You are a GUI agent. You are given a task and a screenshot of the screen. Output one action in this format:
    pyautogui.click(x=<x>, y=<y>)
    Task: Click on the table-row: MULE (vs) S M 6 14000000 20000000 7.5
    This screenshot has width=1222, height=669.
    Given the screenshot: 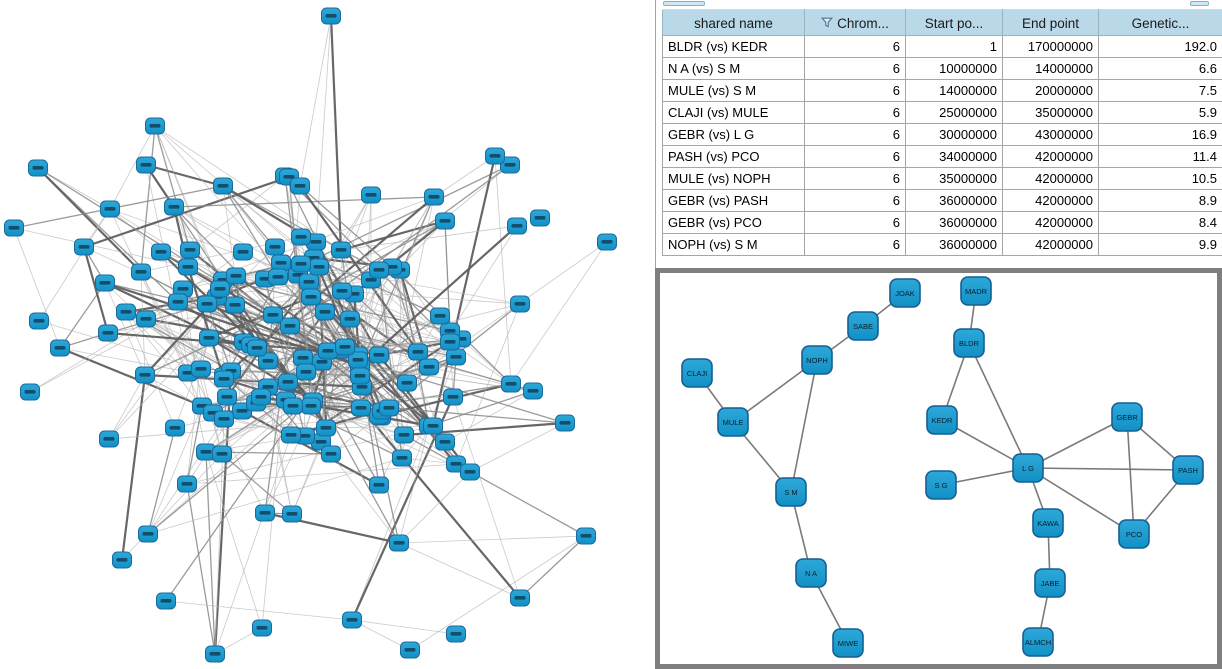 What is the action you would take?
    pyautogui.click(x=942, y=90)
    